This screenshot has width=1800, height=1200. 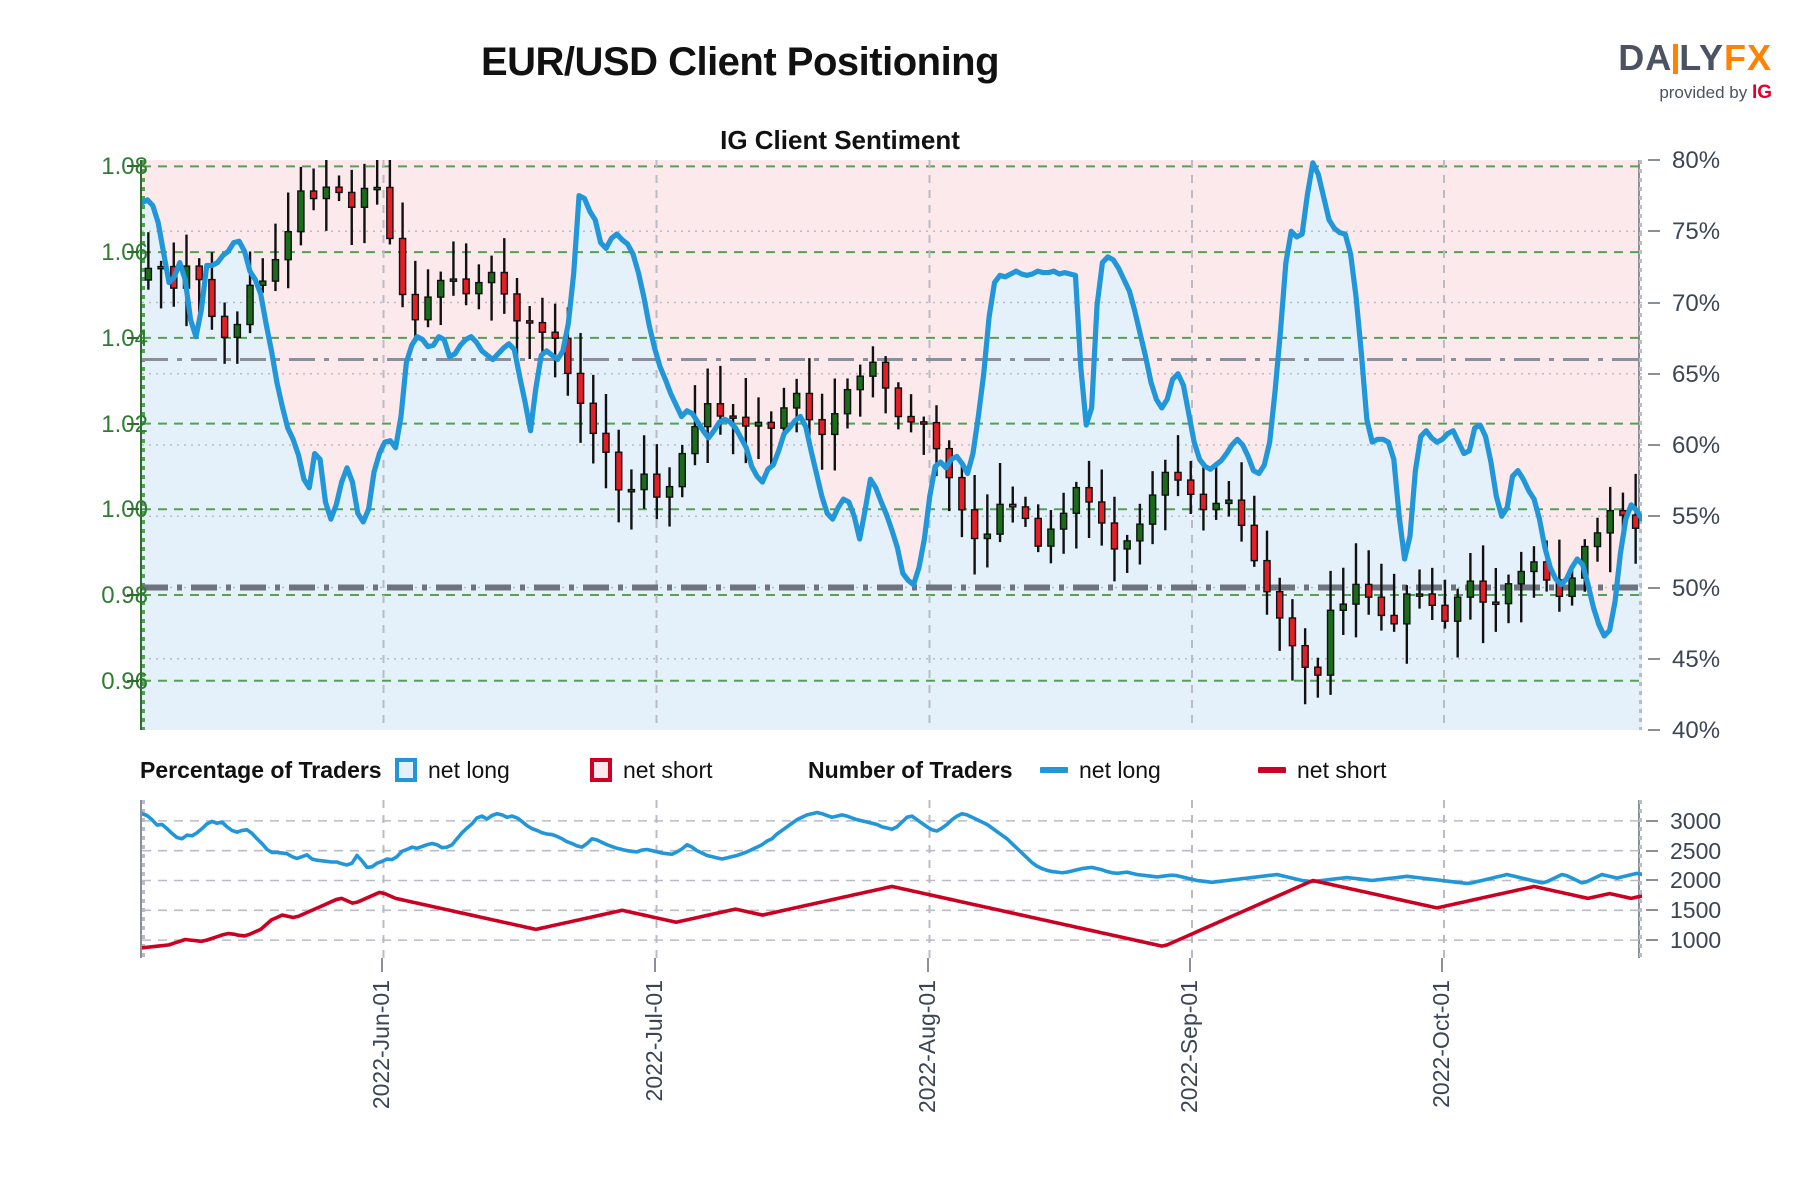 I want to click on page-title: EUR/USD Client Positioning, so click(x=740, y=62).